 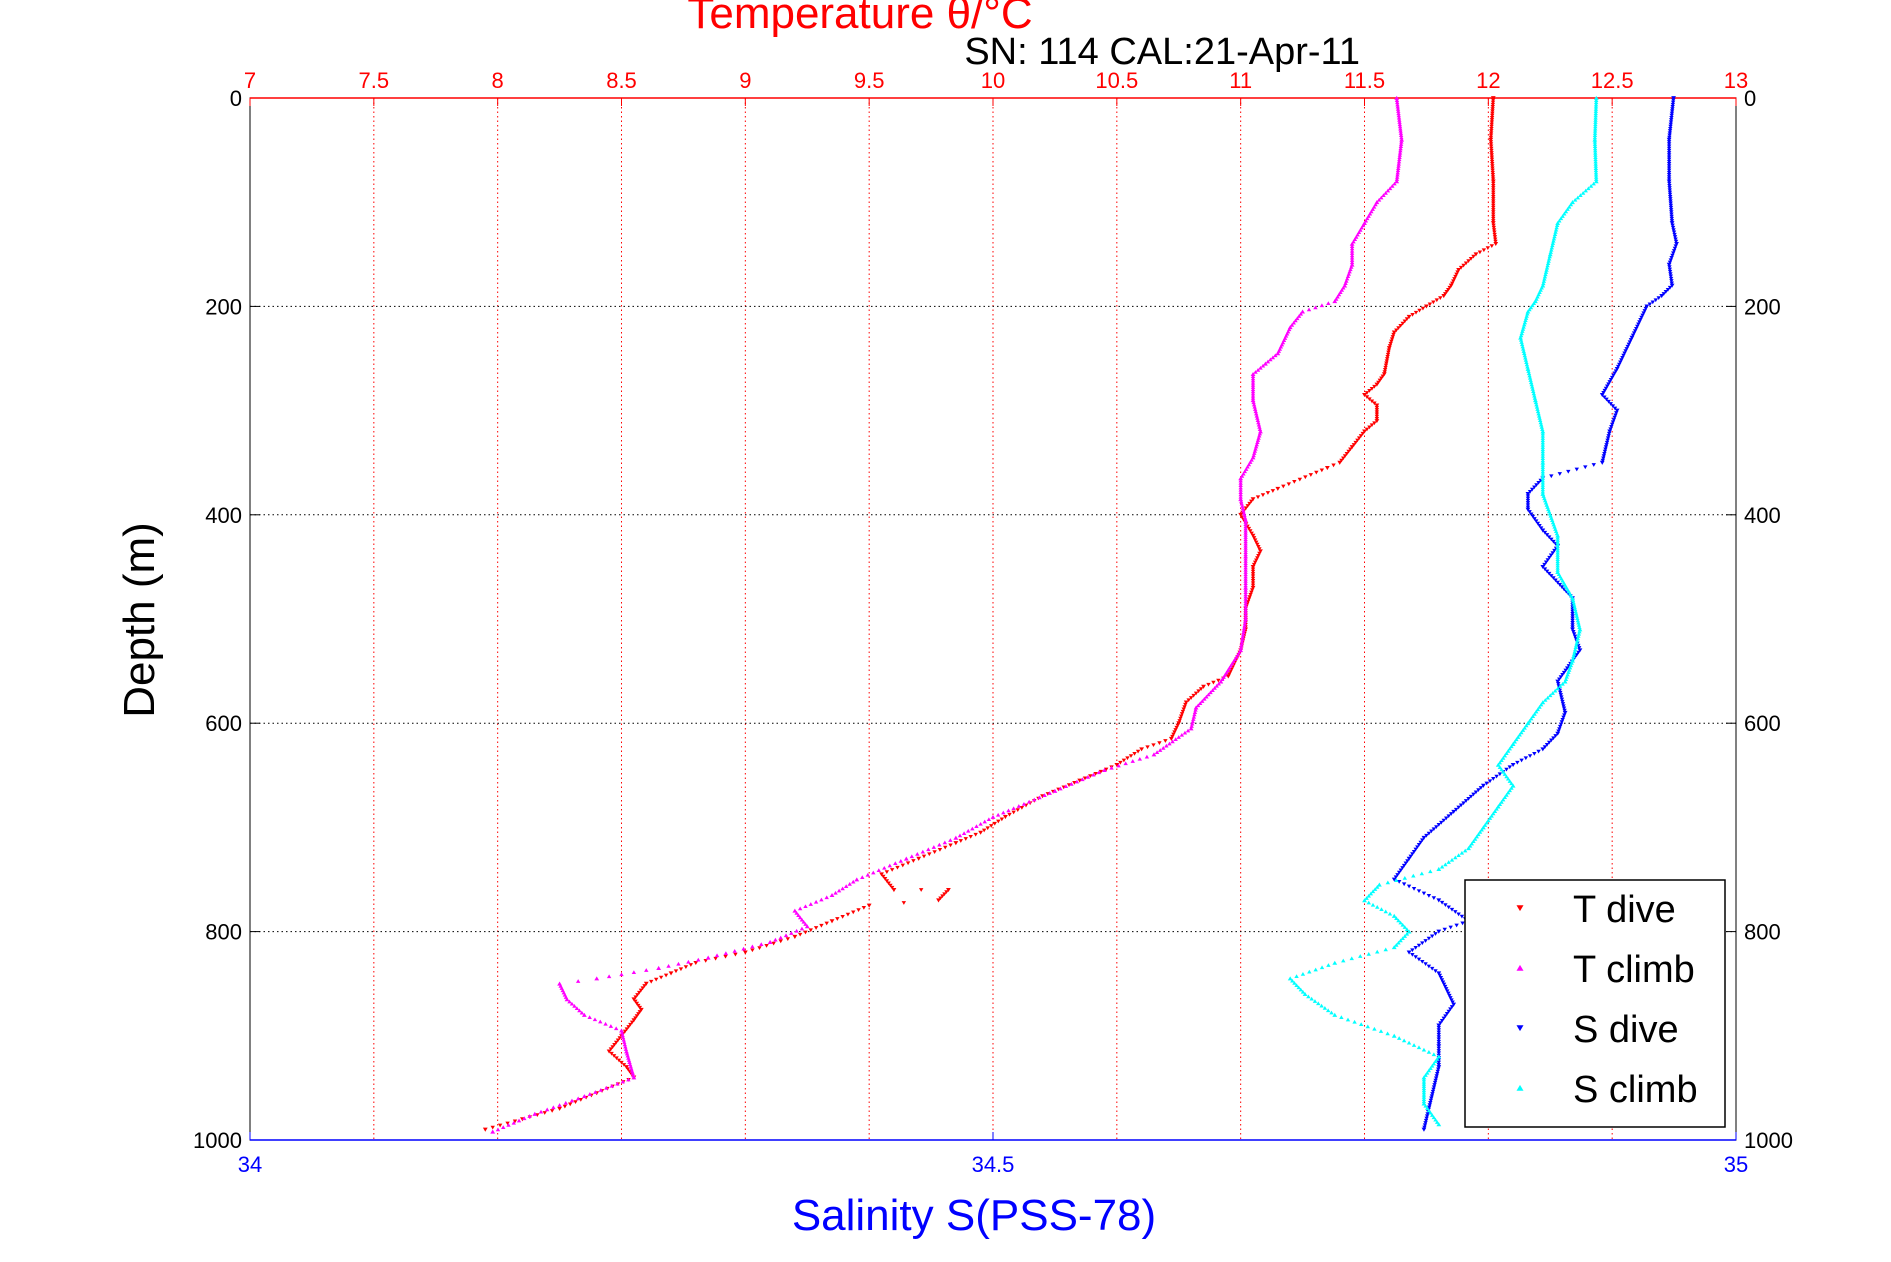 I want to click on depth-tick-label-right: 1000, so click(x=1768, y=1140).